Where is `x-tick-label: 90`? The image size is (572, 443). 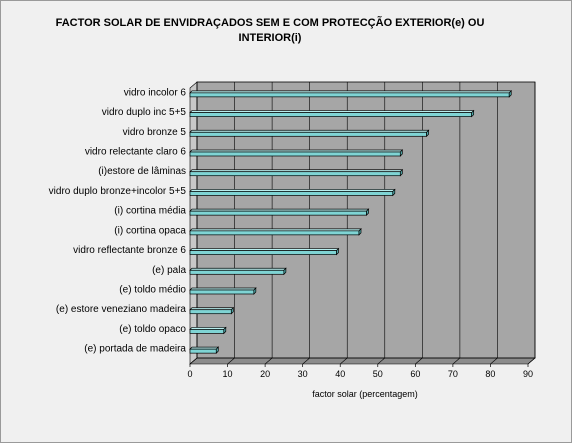
x-tick-label: 90 is located at coordinates (528, 374).